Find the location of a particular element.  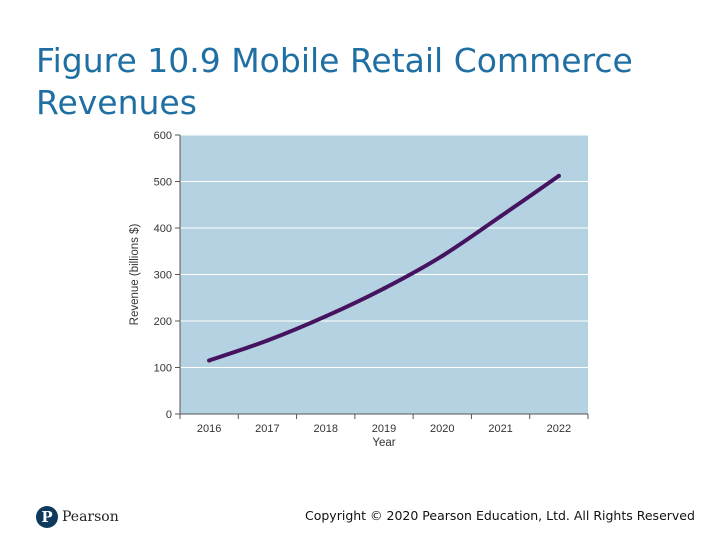

pearson-logo: P Pearson is located at coordinates (77, 517).